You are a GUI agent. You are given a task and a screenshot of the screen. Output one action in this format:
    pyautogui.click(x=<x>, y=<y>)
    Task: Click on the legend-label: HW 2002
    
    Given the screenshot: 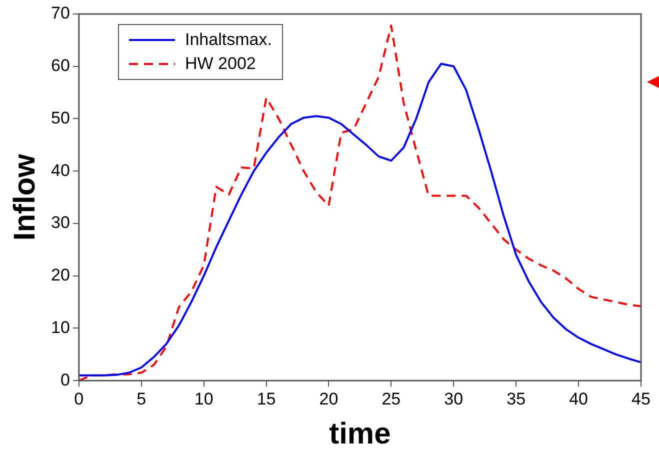 What is the action you would take?
    pyautogui.click(x=220, y=64)
    